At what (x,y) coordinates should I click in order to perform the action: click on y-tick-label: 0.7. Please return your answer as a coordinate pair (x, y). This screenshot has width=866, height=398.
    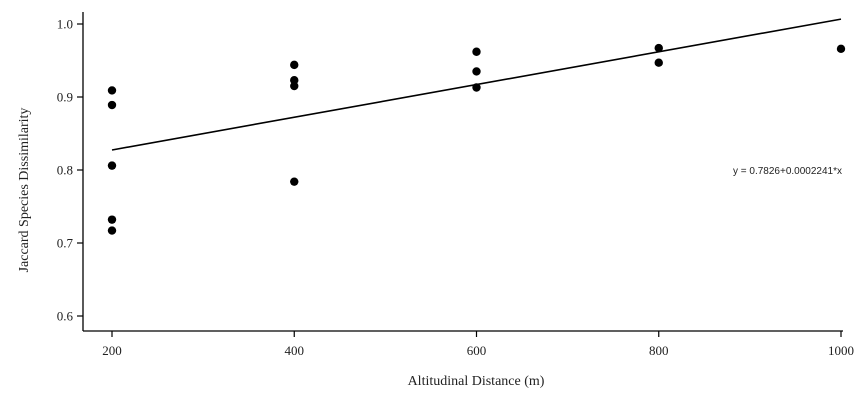
    Looking at the image, I should click on (65, 243).